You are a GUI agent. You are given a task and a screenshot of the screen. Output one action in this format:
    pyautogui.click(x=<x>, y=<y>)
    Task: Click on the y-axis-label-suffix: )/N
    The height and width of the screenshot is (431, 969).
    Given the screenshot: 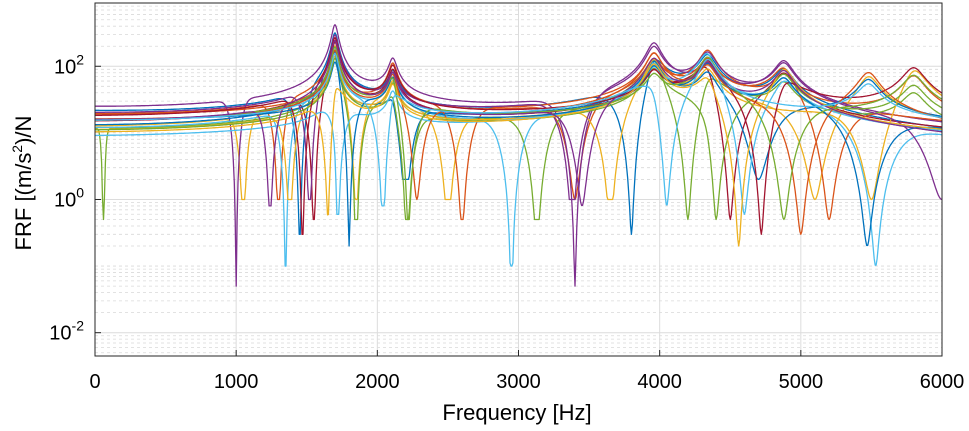 What is the action you would take?
    pyautogui.click(x=23, y=130)
    